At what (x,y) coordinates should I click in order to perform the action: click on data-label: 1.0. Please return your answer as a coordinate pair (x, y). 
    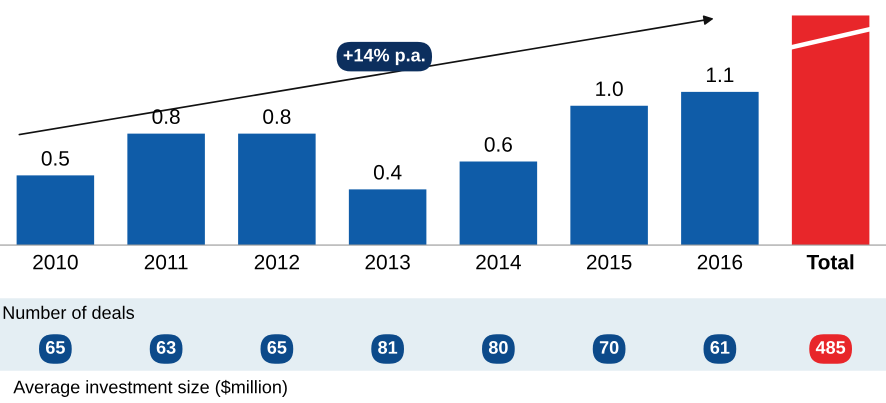
    Looking at the image, I should click on (609, 88).